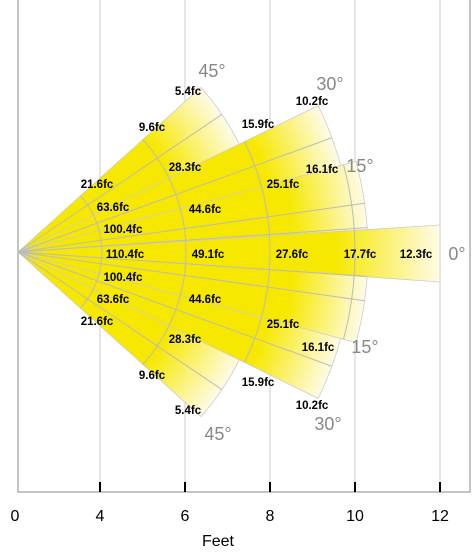 This screenshot has width=475, height=554. Describe the element at coordinates (416, 255) in the screenshot. I see `footcandle-label: 12.3fc` at that location.